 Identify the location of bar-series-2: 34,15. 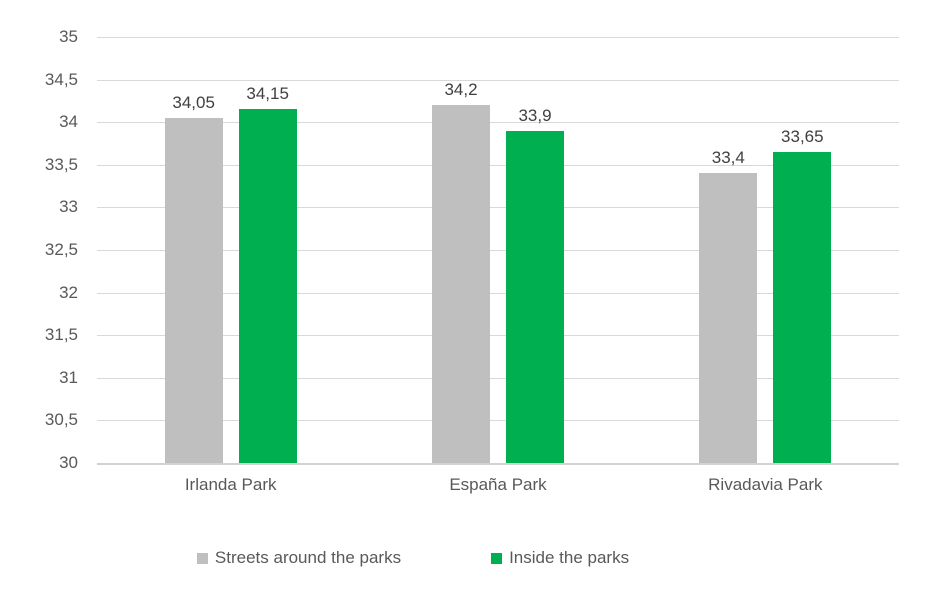
(267, 273).